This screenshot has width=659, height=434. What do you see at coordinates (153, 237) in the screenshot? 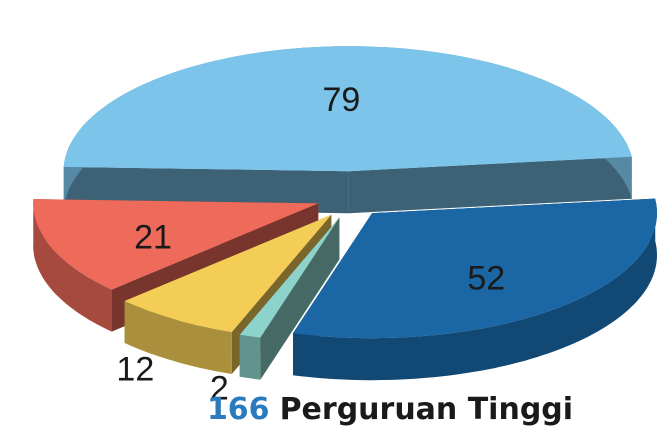
I see `data-label: 21` at bounding box center [153, 237].